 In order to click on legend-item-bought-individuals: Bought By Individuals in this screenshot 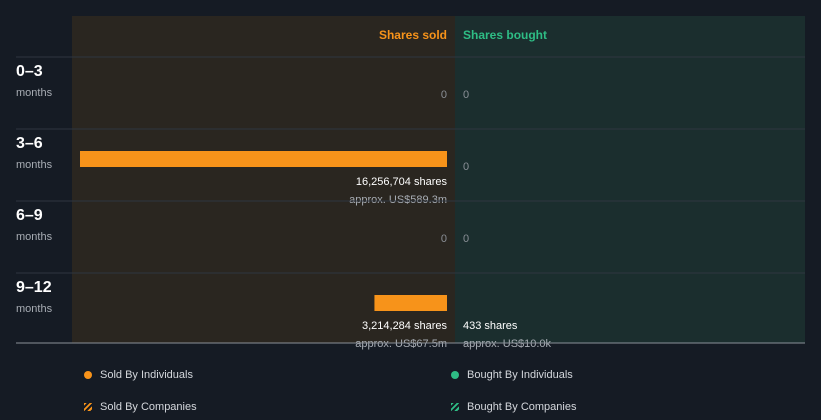, I will do `click(512, 375)`.